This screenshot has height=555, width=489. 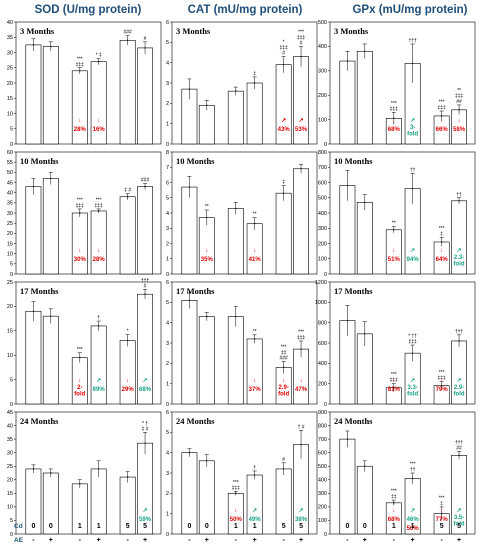 I want to click on change-percent: 59%, so click(x=145, y=520).